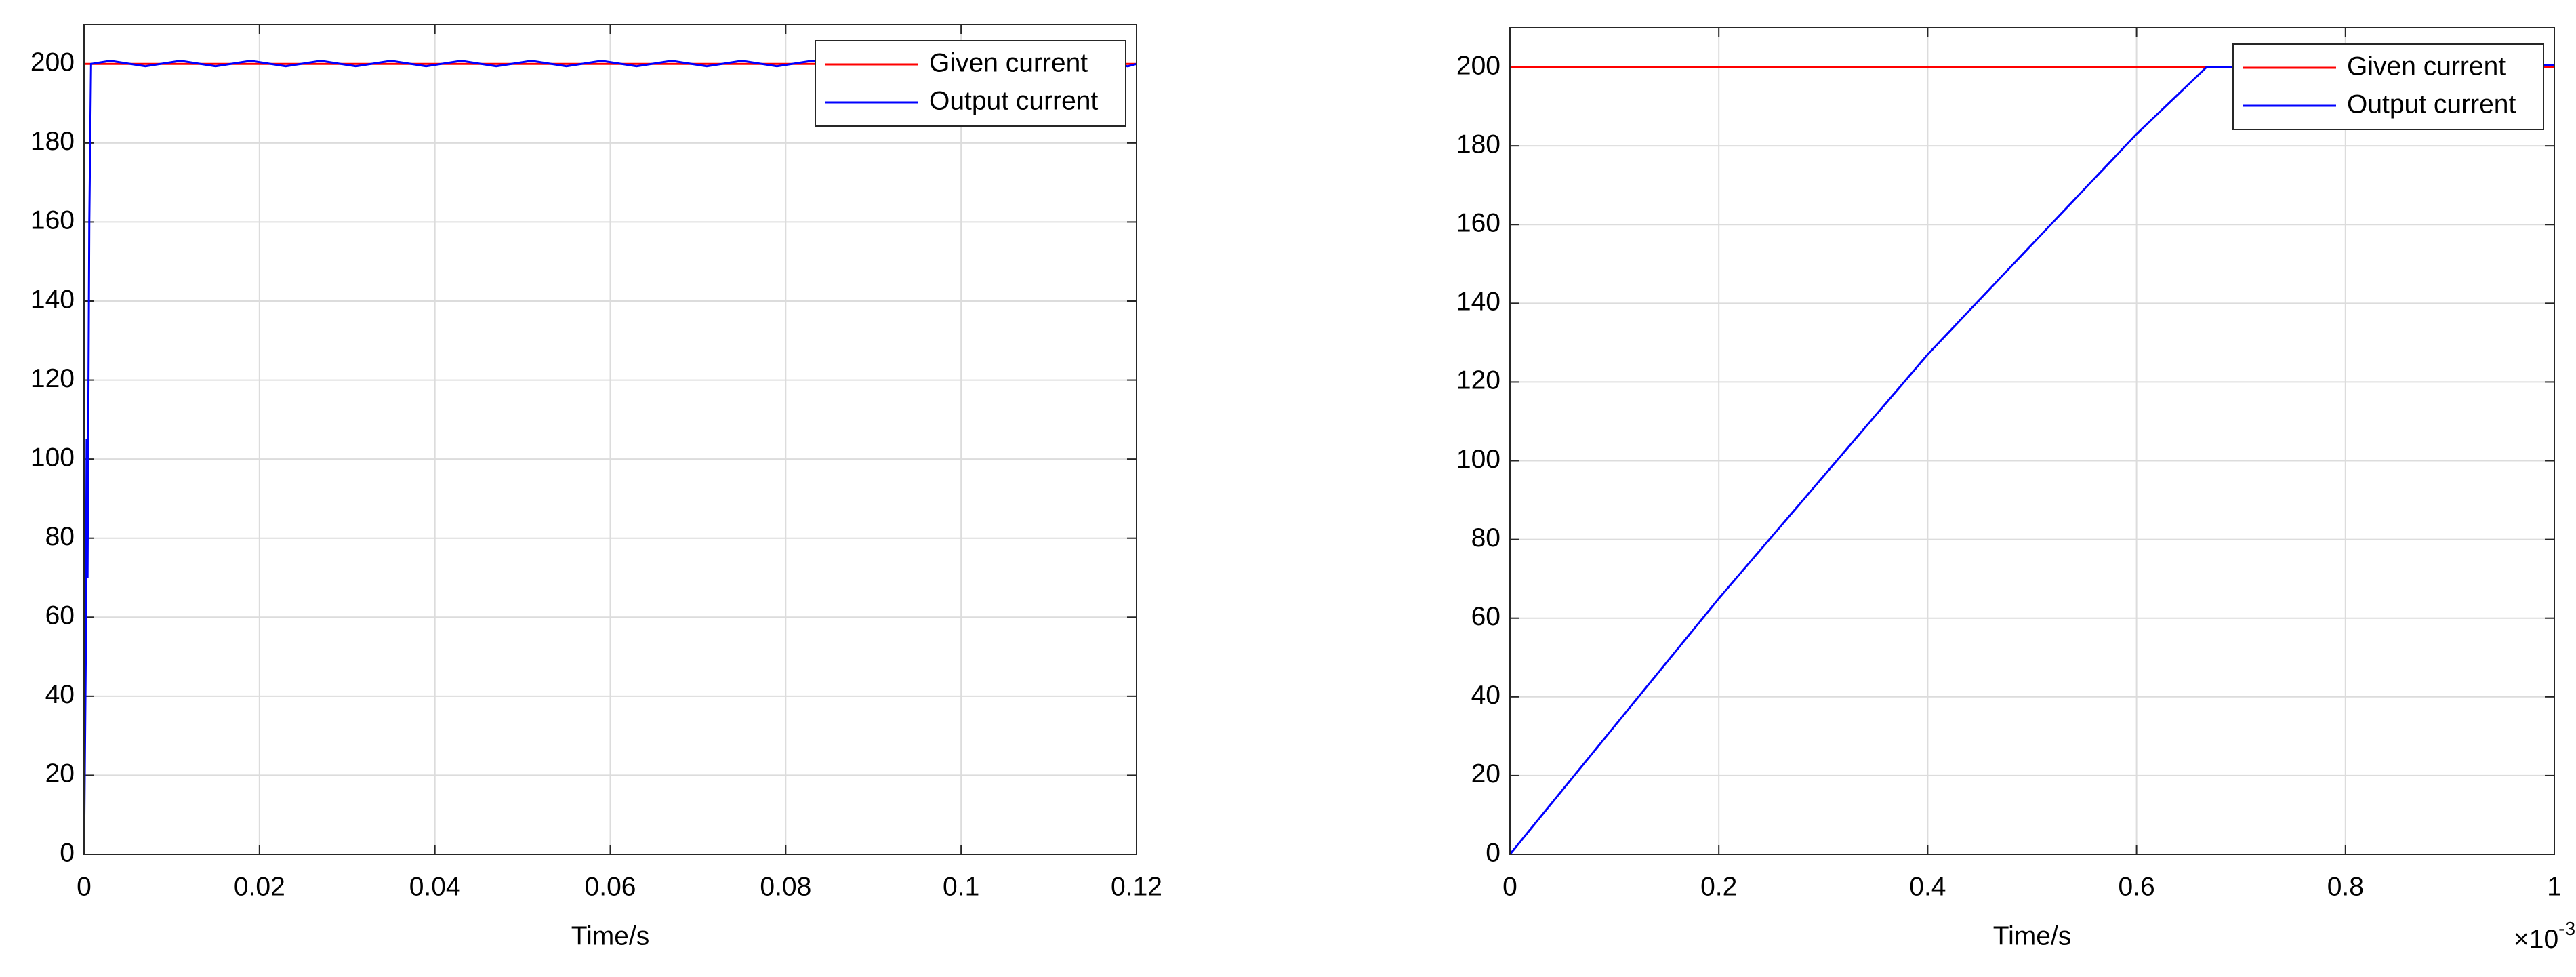  What do you see at coordinates (435, 886) in the screenshot?
I see `x-tick-label: 0.04` at bounding box center [435, 886].